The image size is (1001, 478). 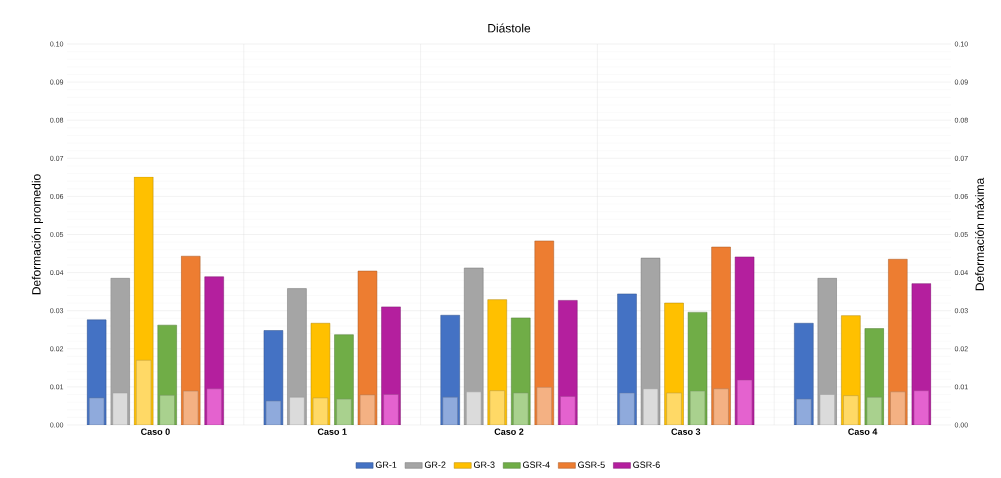 I want to click on x-tick-label: Caso 4, so click(x=863, y=431).